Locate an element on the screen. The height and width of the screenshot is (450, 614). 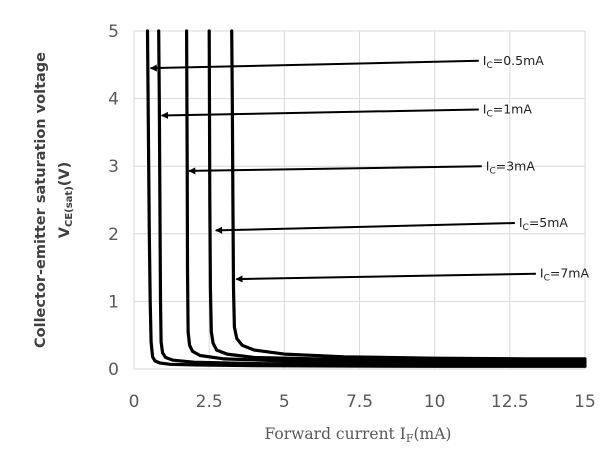
y-axis-symbol: V is located at coordinates (65, 232).